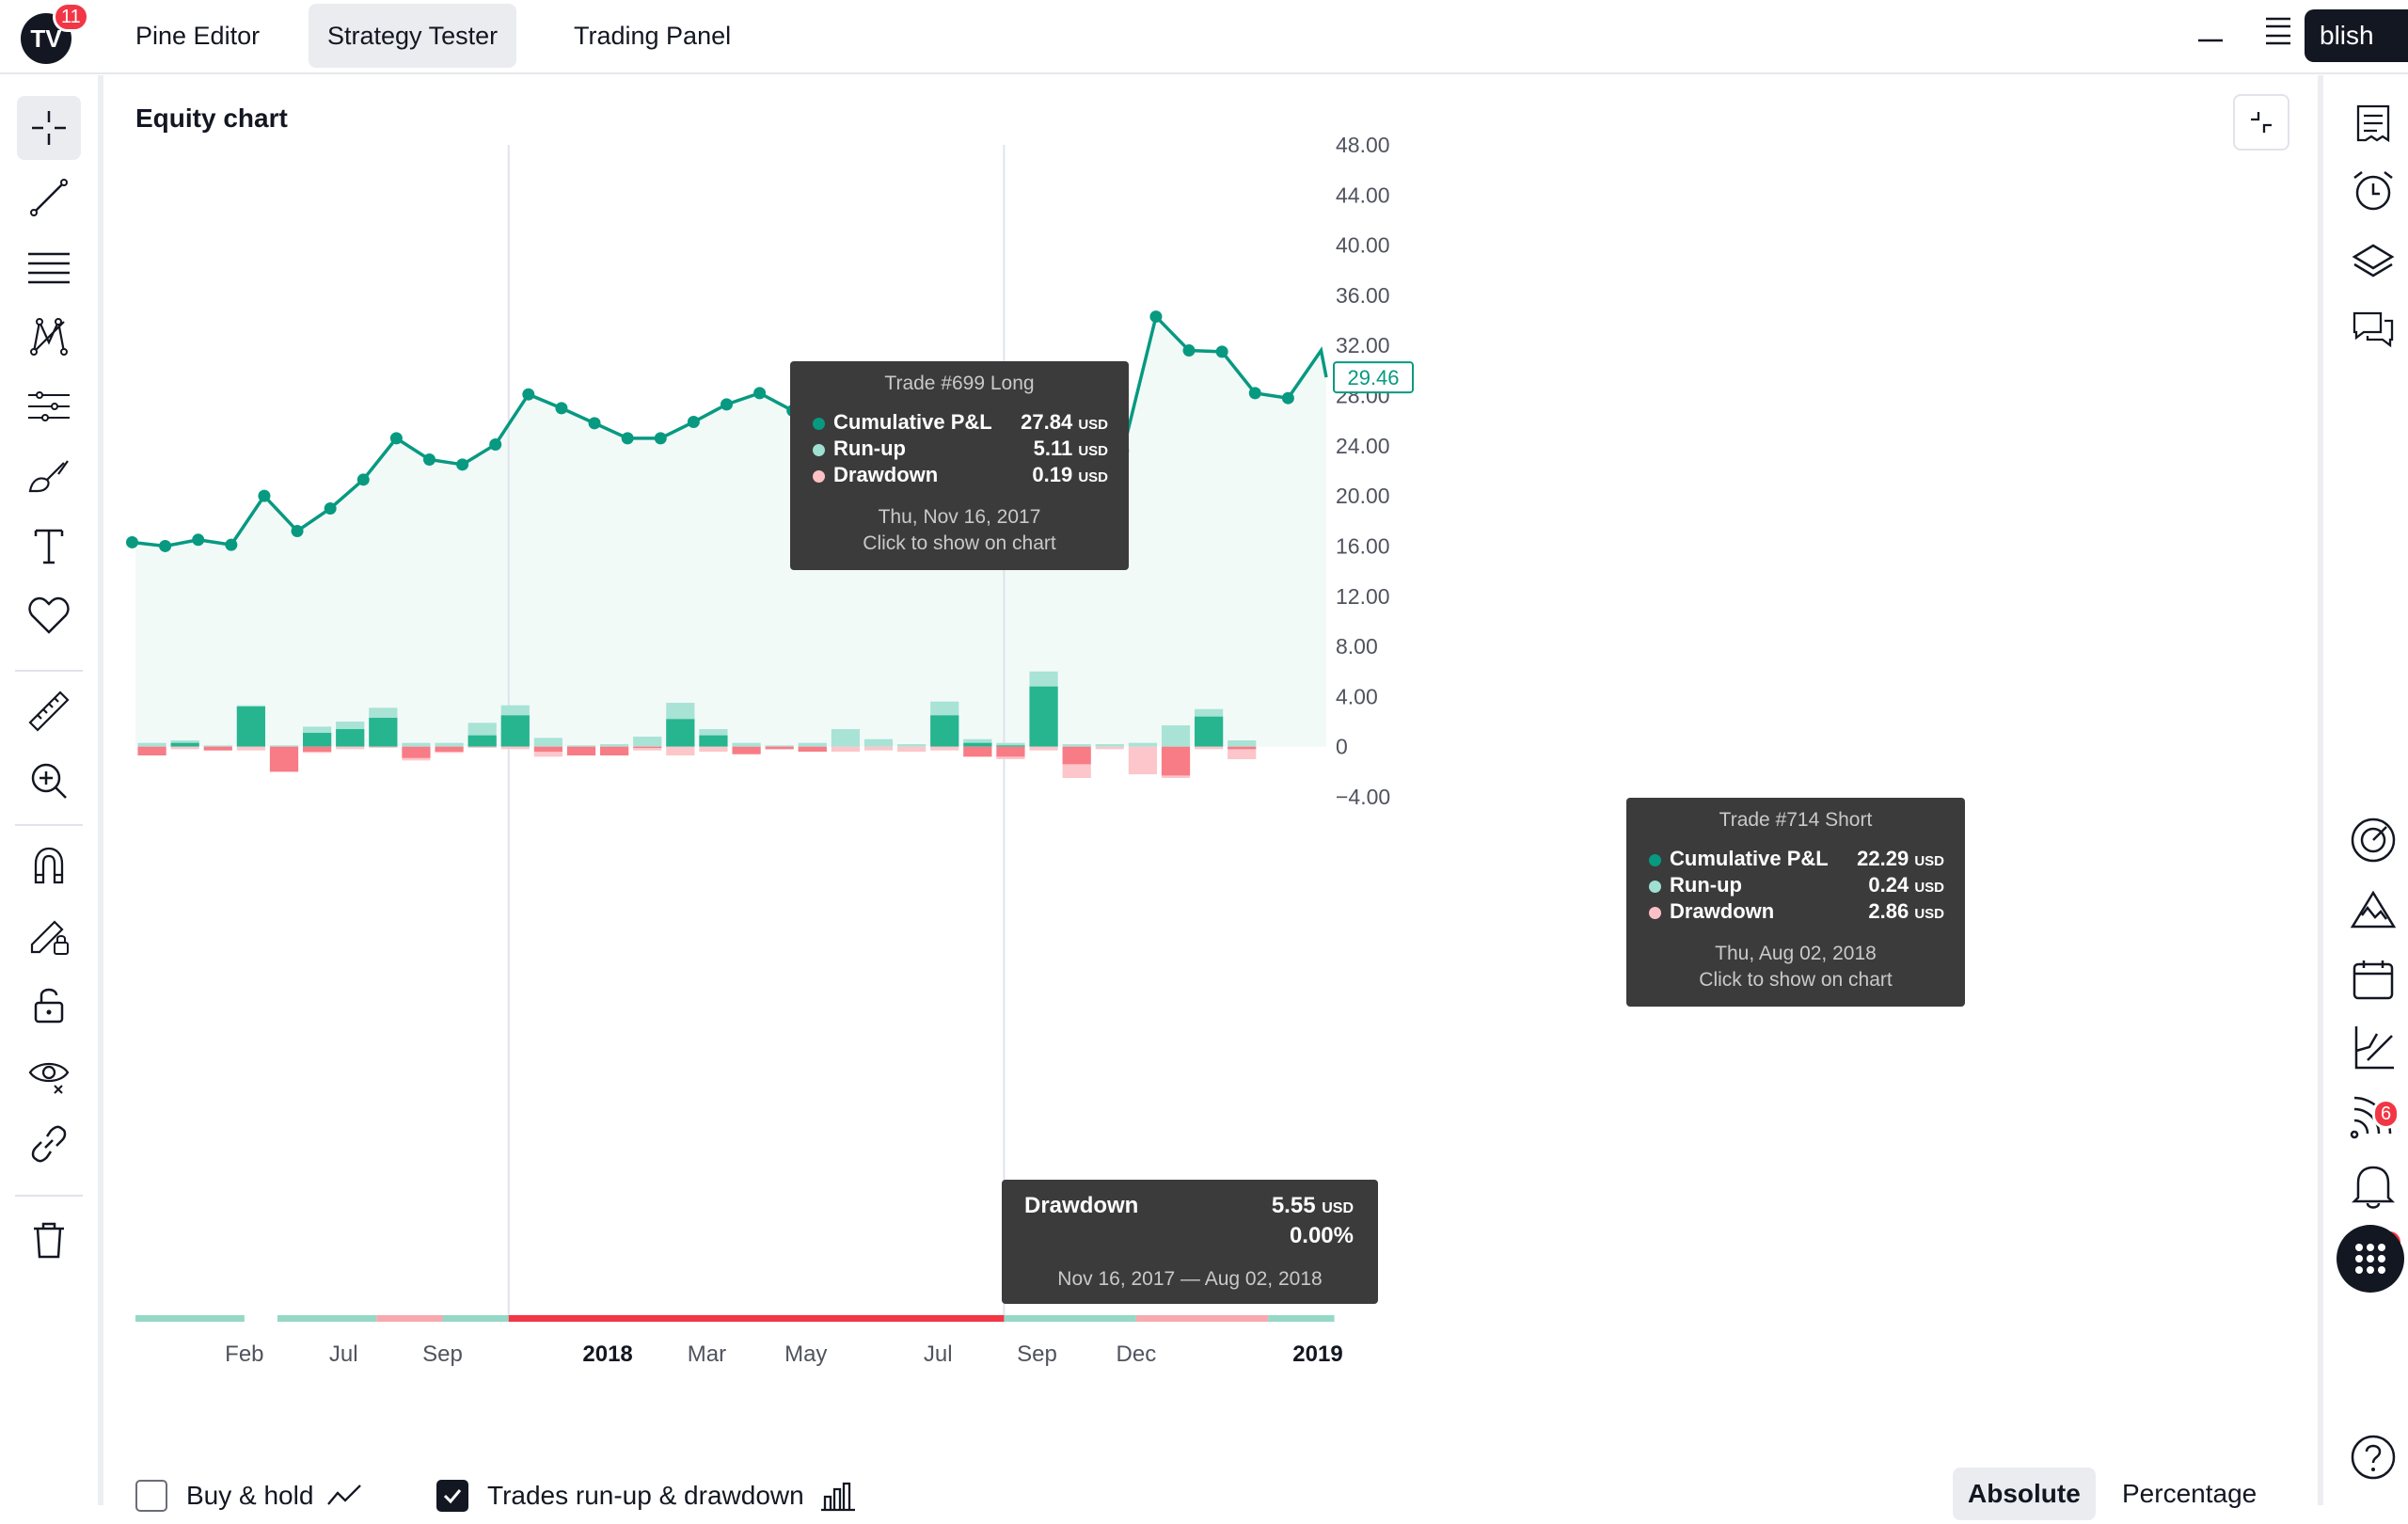  Describe the element at coordinates (2025, 1494) in the screenshot. I see `absolute-toggle: Absolute` at that location.